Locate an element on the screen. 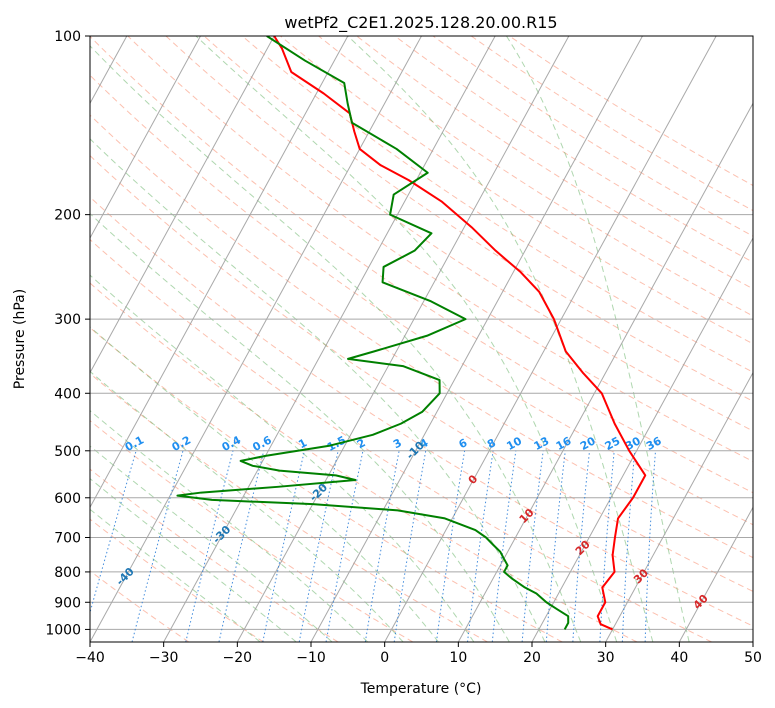 The width and height of the screenshot is (775, 708). mixing-ratio-label: 20 is located at coordinates (588, 443).